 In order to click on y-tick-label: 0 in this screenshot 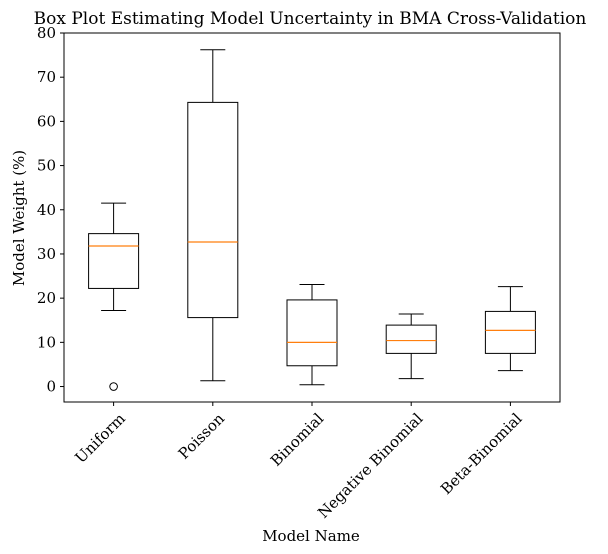, I will do `click(51, 387)`.